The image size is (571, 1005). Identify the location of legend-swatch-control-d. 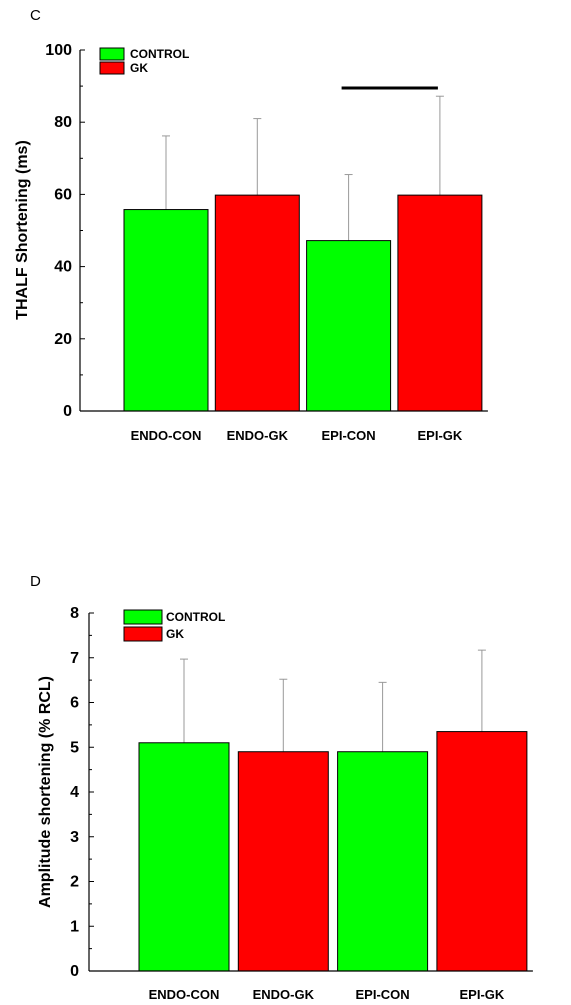
(143, 617).